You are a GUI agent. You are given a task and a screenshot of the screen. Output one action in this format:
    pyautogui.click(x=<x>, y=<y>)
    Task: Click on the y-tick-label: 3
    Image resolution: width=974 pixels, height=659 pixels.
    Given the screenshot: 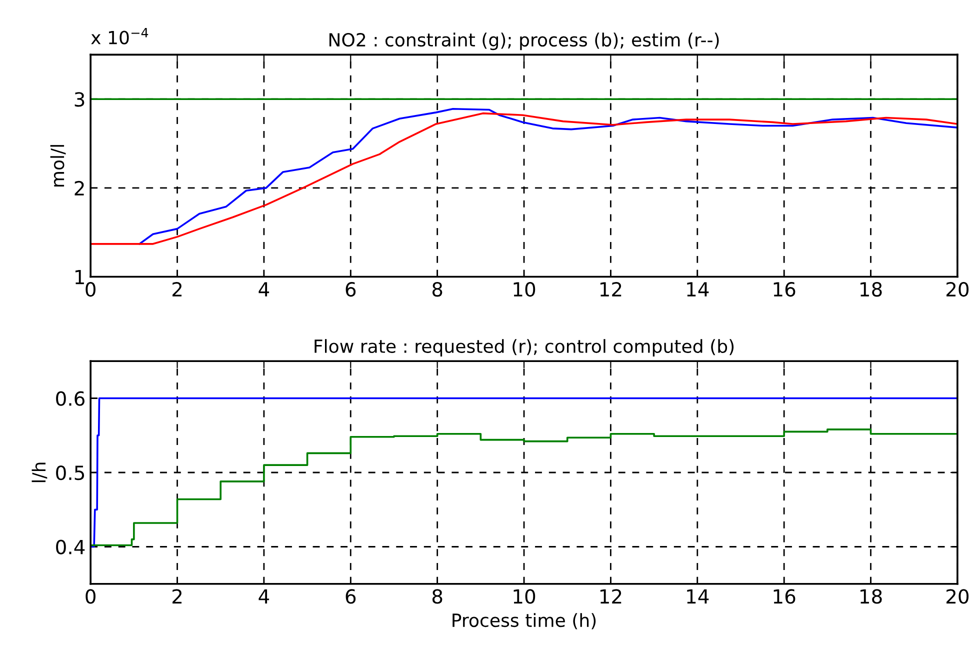 What is the action you would take?
    pyautogui.click(x=79, y=99)
    